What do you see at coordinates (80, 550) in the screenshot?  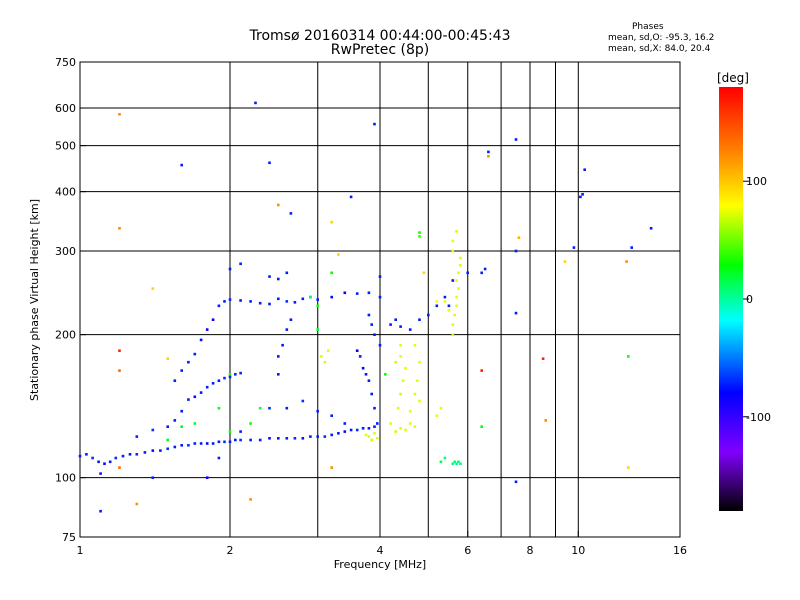 I see `x-tick-label: 1` at bounding box center [80, 550].